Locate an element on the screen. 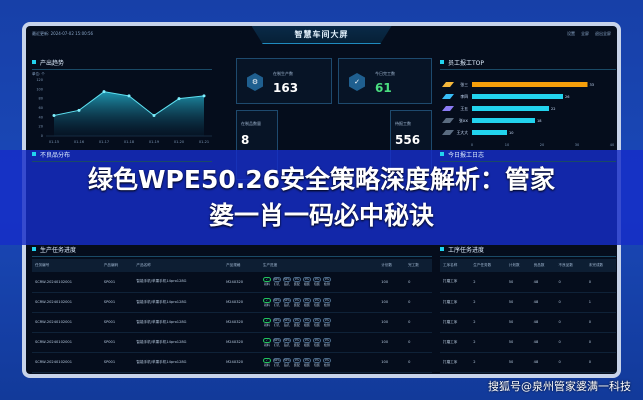 The height and width of the screenshot is (400, 643). x-tick-label: 01-17 is located at coordinates (104, 142).